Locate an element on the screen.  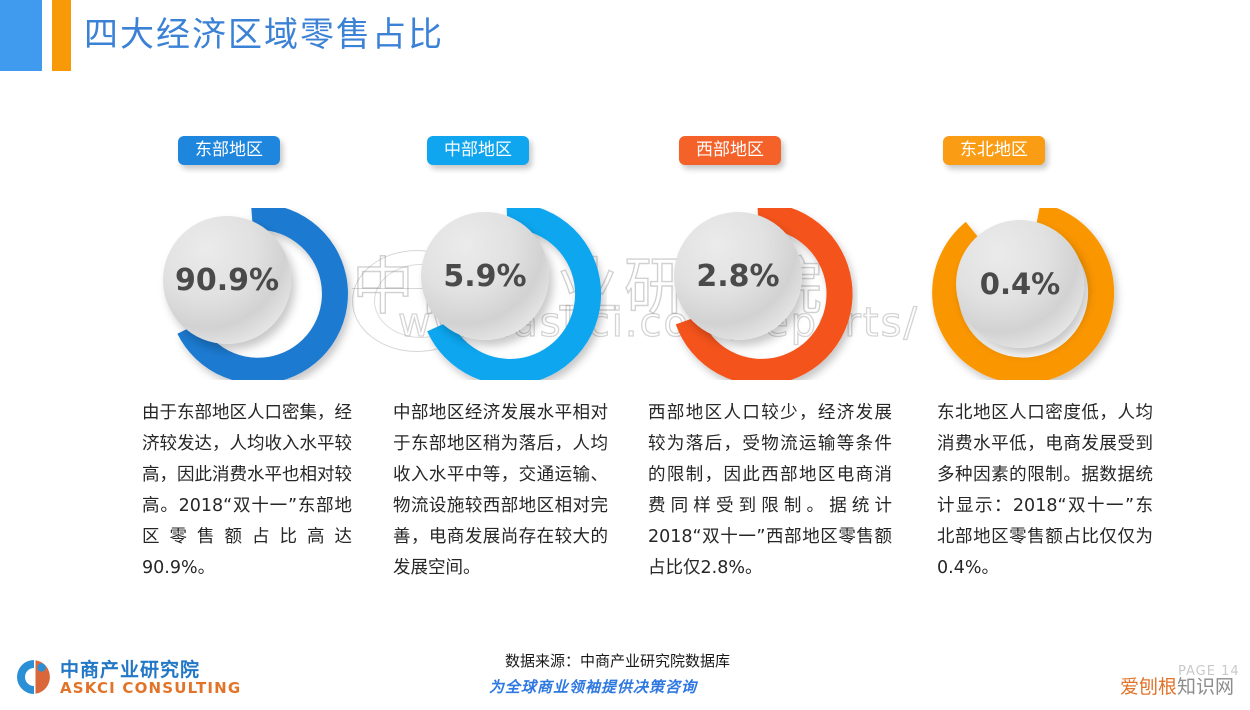
donut-chart-northeast: 0.4% is located at coordinates (1030, 294).